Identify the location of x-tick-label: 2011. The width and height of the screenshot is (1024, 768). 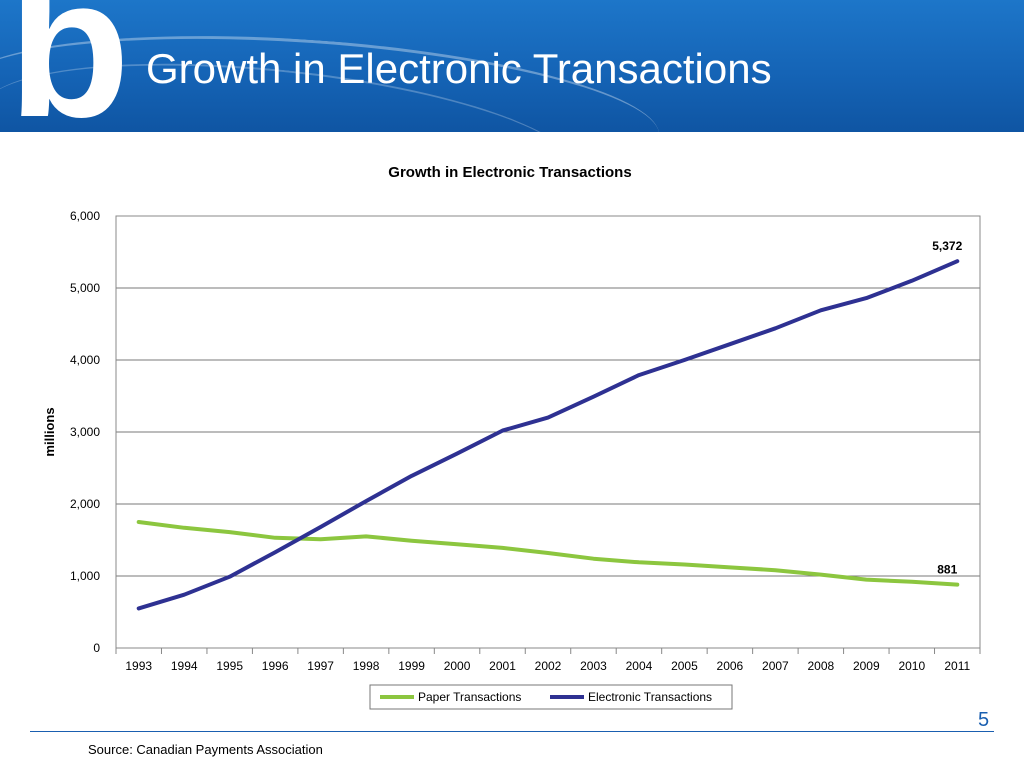
(957, 666).